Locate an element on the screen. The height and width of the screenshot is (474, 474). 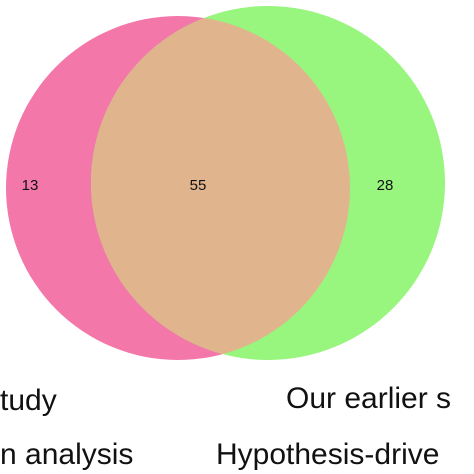
right-set-label-line2: Hypothesis-drive is located at coordinates (328, 454).